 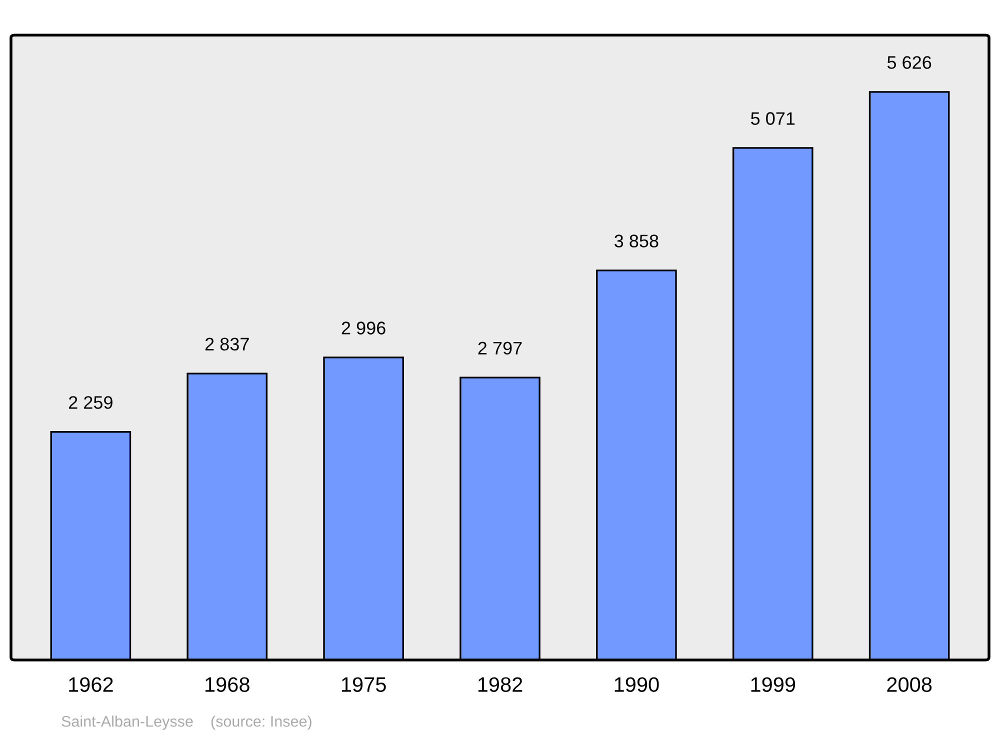 What do you see at coordinates (187, 723) in the screenshot?
I see `text: Saint-Alban-Leysse (source: Insee)` at bounding box center [187, 723].